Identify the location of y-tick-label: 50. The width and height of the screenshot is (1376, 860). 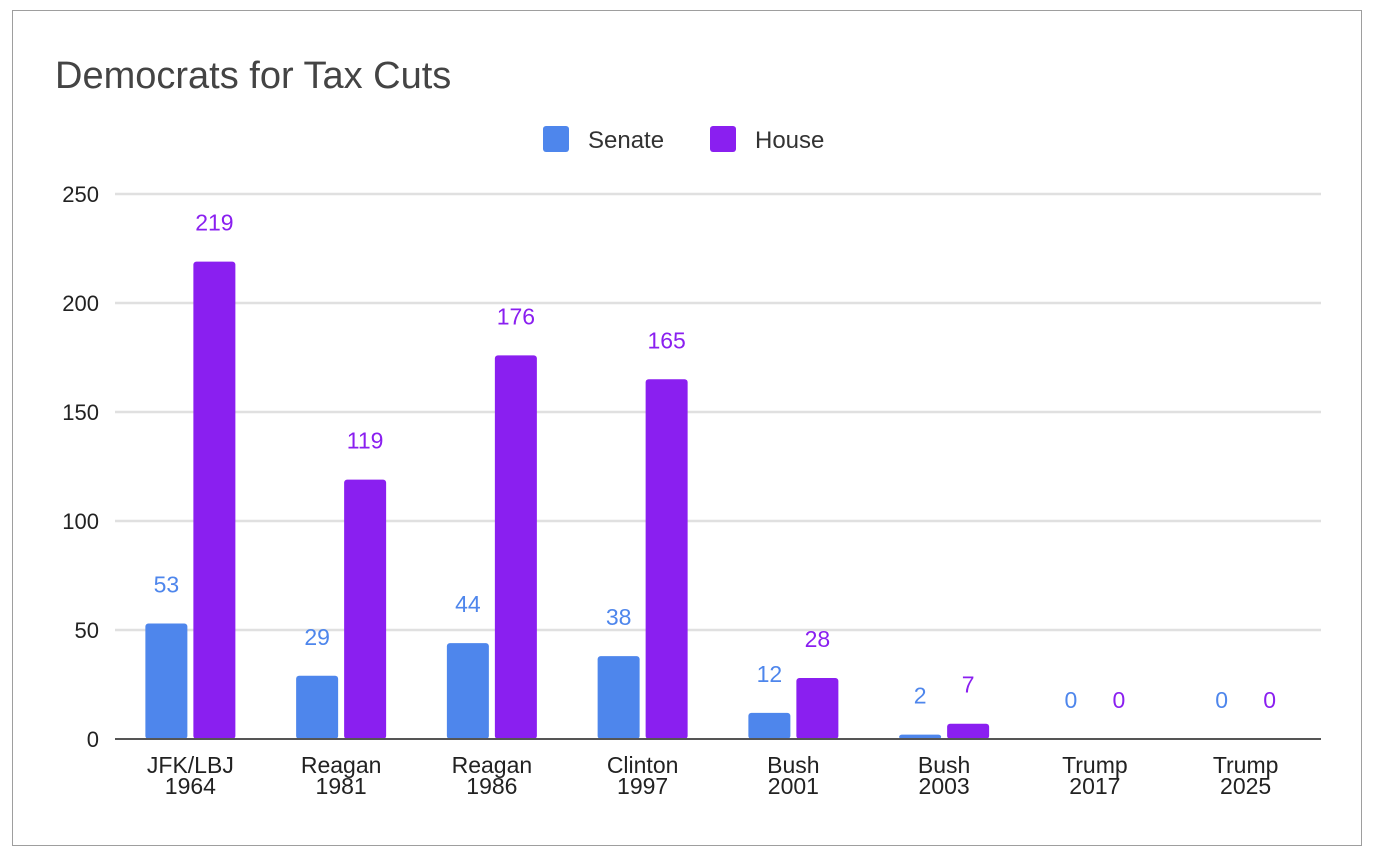
(87, 630).